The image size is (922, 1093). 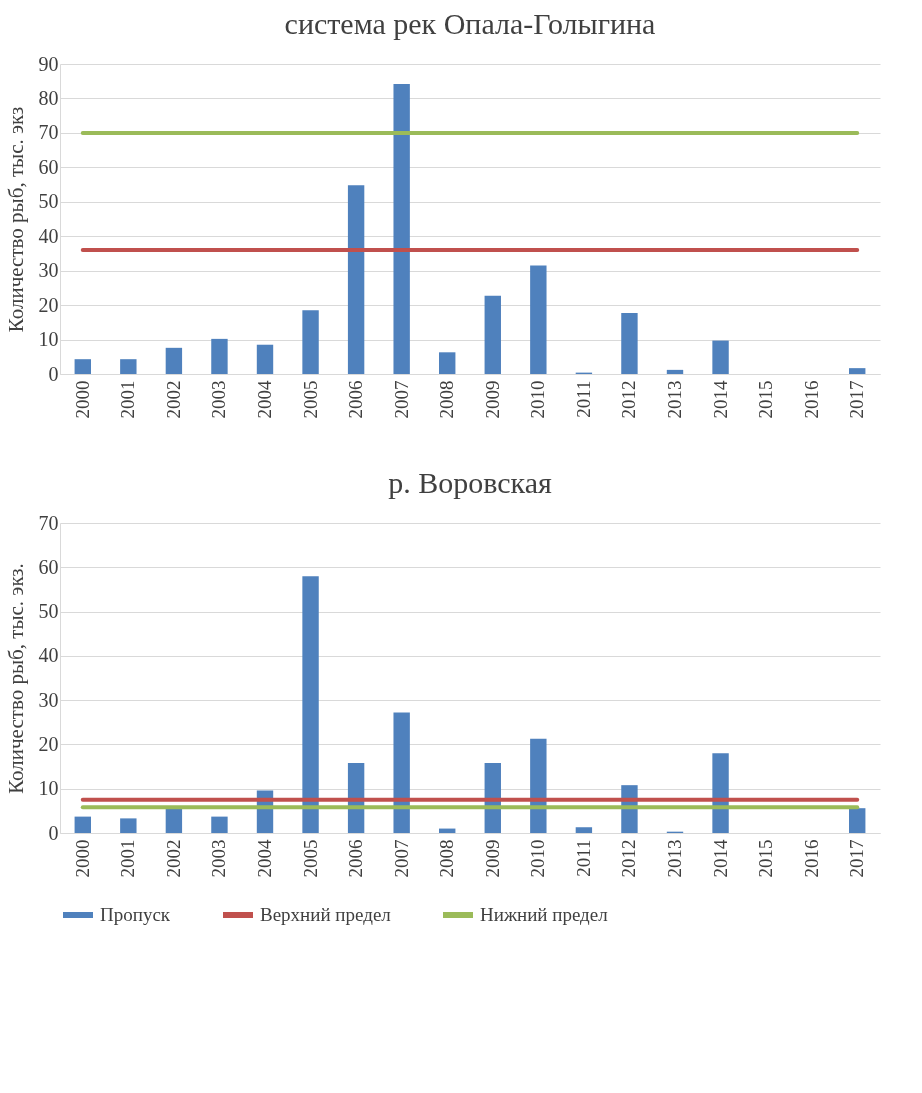 What do you see at coordinates (135, 914) in the screenshot?
I see `legend-label: Пропуск` at bounding box center [135, 914].